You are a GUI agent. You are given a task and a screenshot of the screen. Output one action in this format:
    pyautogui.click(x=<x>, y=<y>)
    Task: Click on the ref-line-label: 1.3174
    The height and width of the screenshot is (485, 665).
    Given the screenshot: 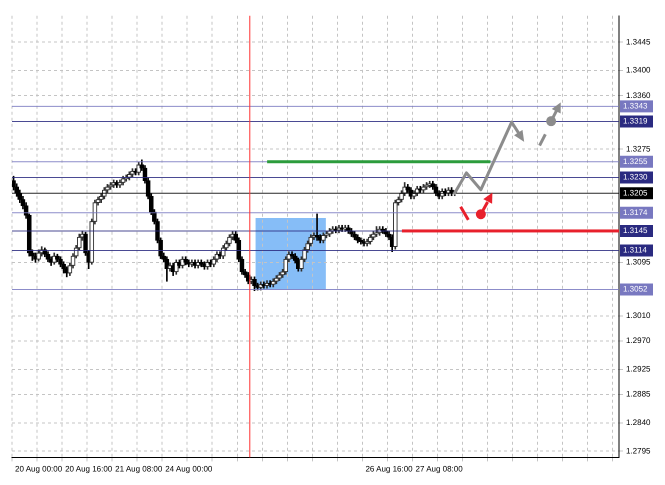 What is the action you would take?
    pyautogui.click(x=635, y=212)
    